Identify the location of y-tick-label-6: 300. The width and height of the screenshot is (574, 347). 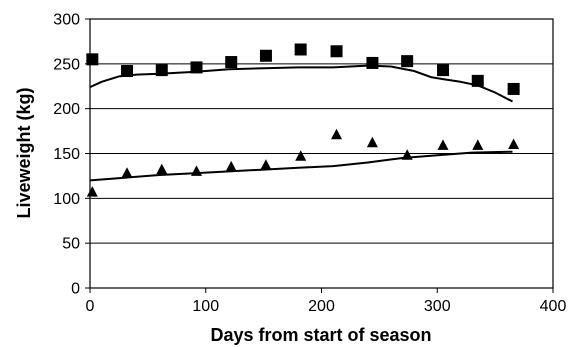
(66, 20).